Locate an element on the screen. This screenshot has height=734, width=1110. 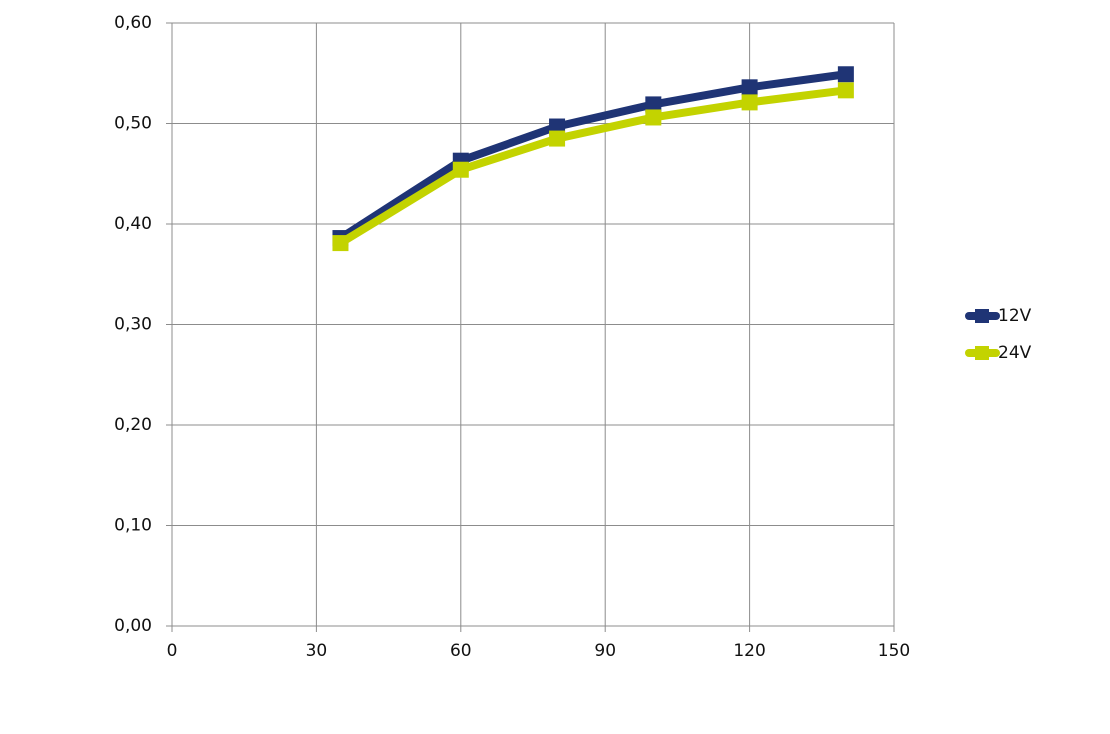
y-tick-label: 0,30 is located at coordinates (133, 325).